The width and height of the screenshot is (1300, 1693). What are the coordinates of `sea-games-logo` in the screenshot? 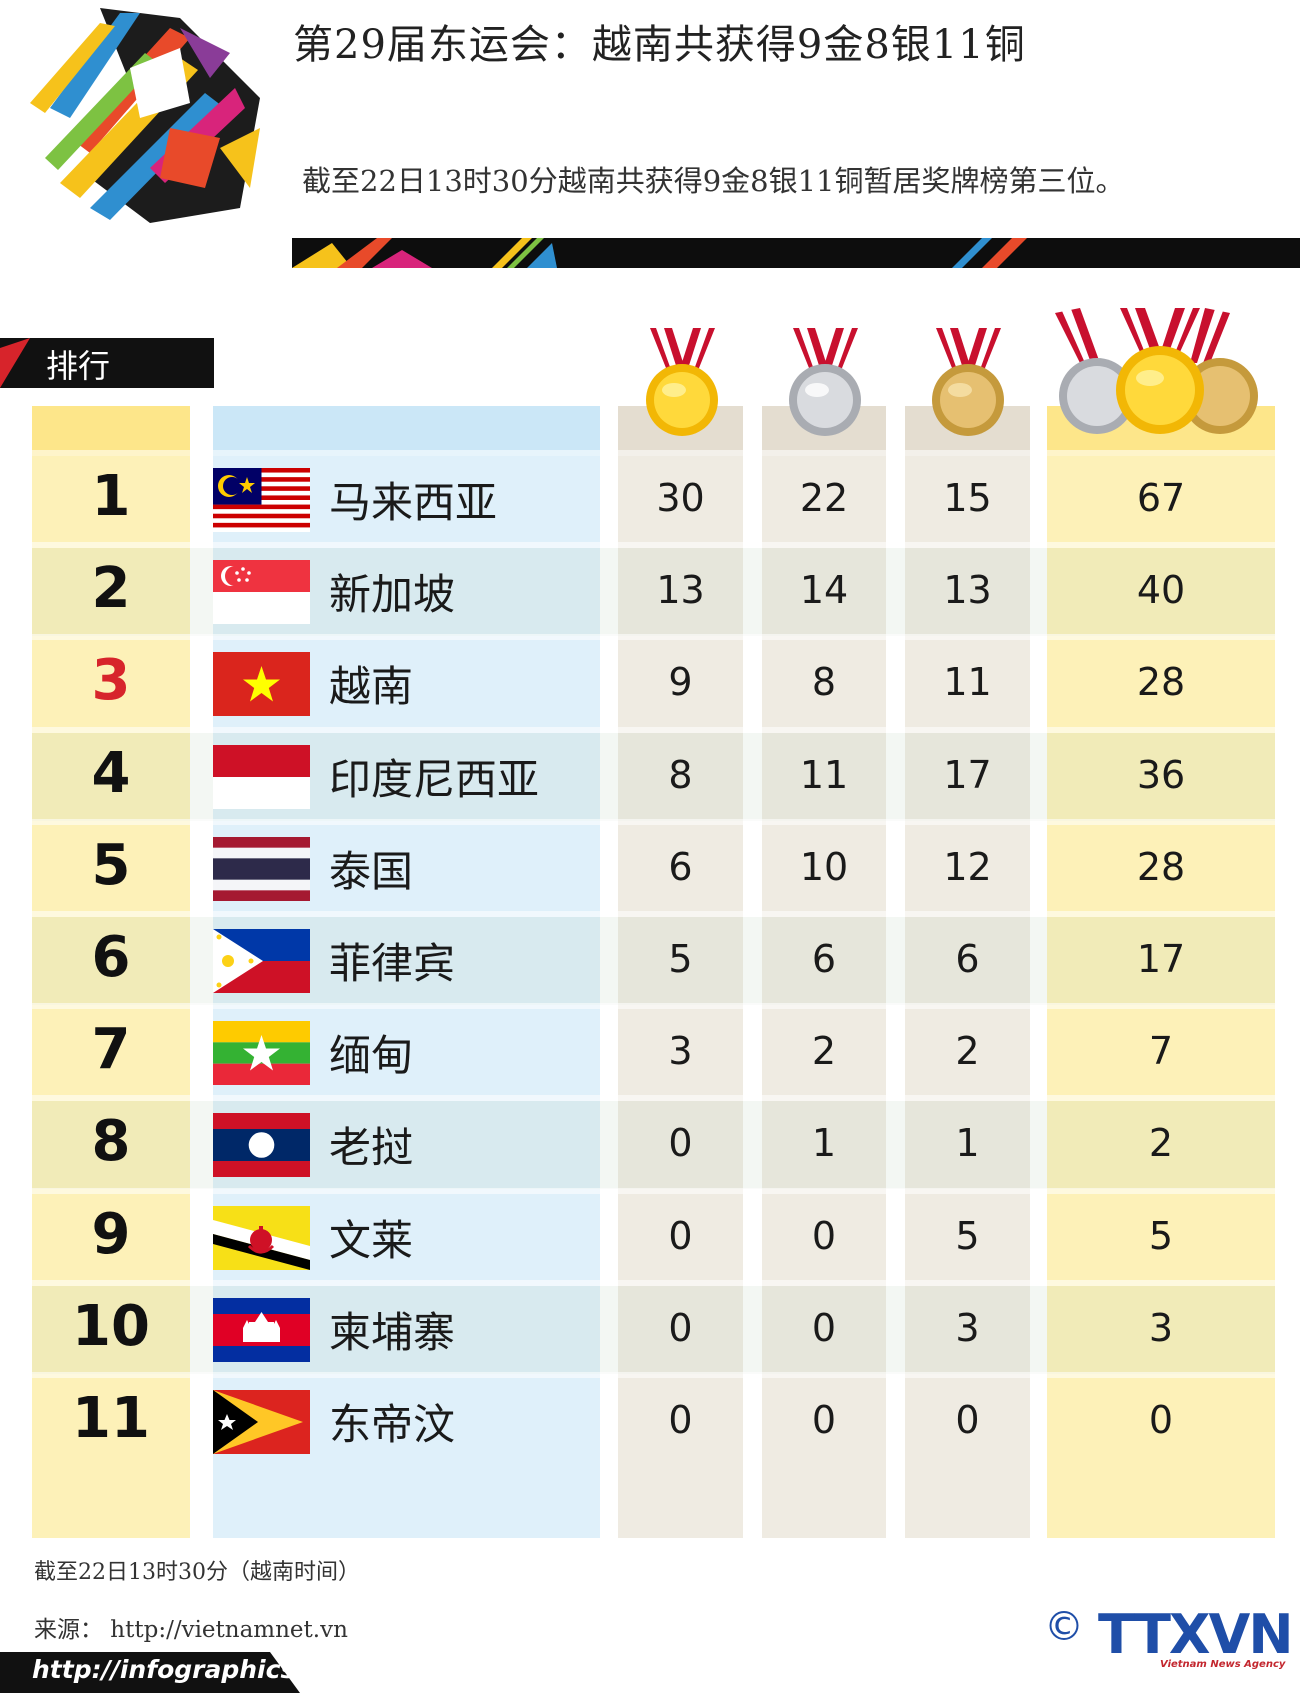 It's located at (145, 115).